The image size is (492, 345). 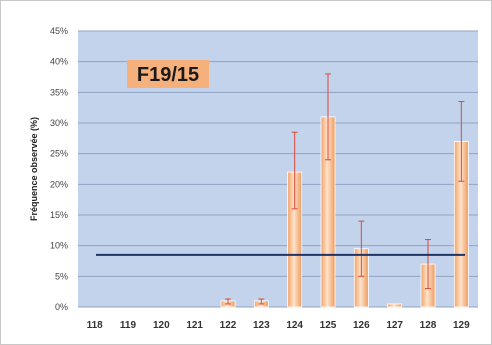 I want to click on x-axis-ticks: 118 119 120 121 122 123 124 125 126 127 128 129, so click(x=279, y=325).